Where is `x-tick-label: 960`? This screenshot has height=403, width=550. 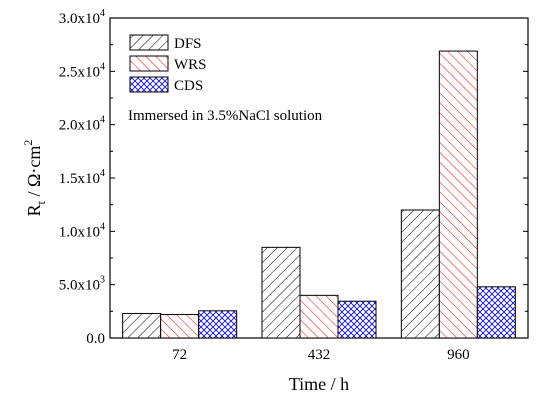
x-tick-label: 960 is located at coordinates (458, 355).